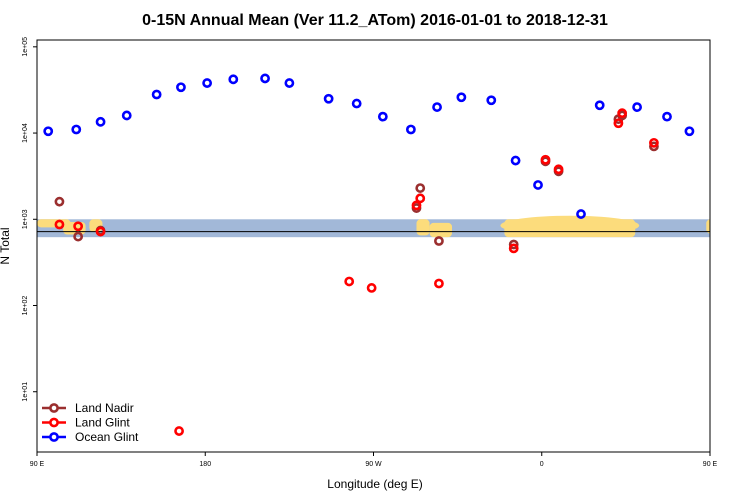 The width and height of the screenshot is (750, 500). What do you see at coordinates (373, 464) in the screenshot?
I see `x-tick-label: 90 W` at bounding box center [373, 464].